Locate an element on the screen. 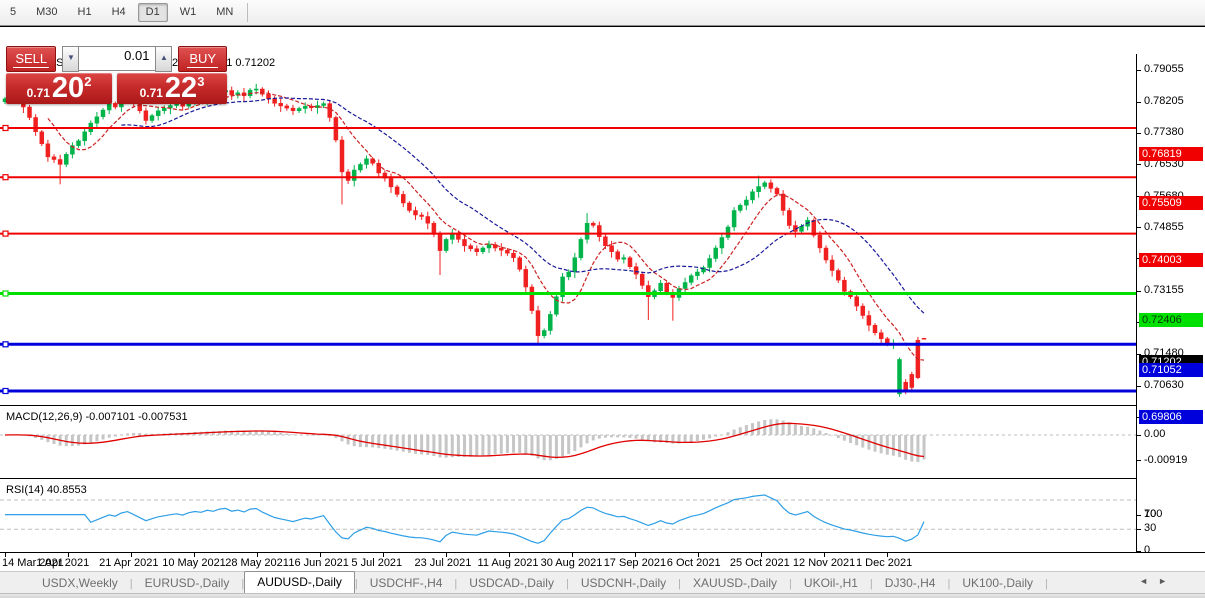  sell-price-point: 2 is located at coordinates (88, 81).